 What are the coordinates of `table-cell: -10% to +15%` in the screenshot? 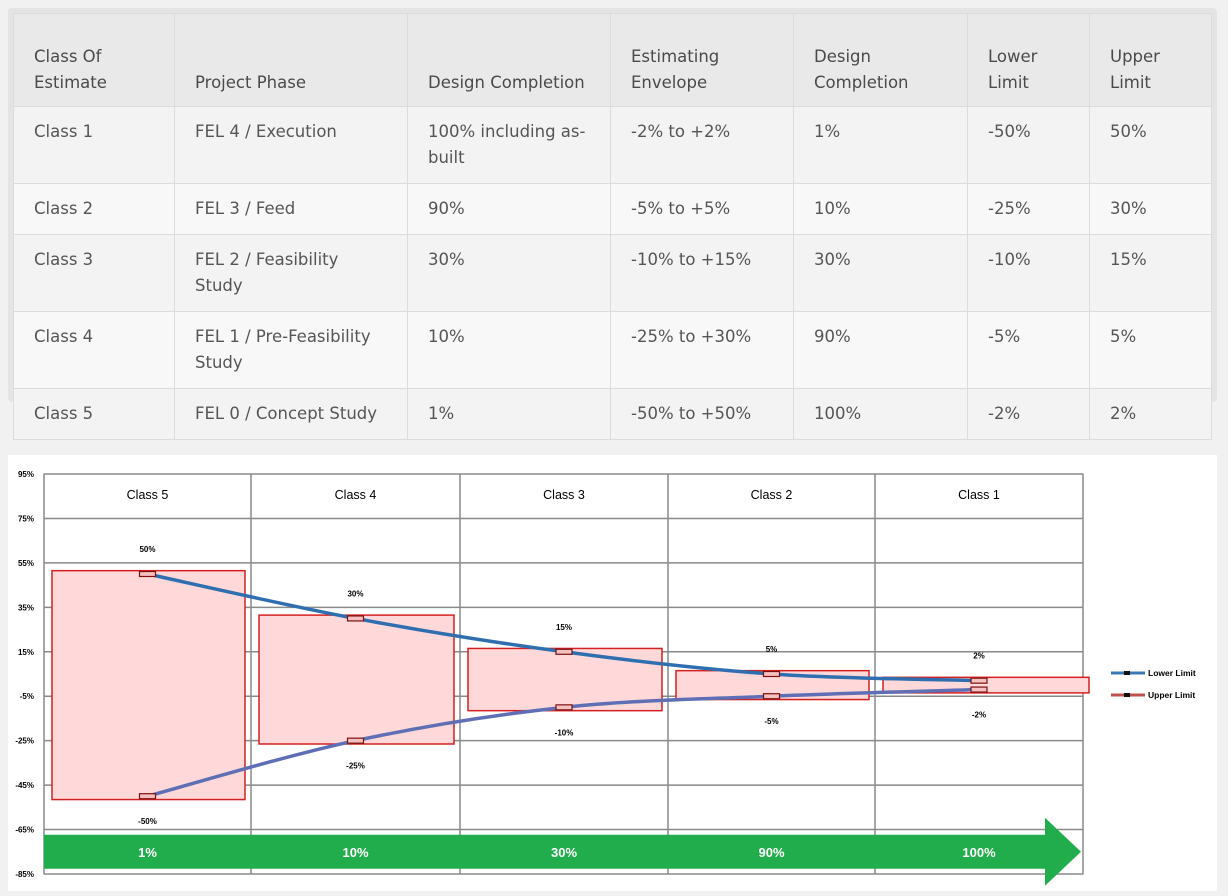 It's located at (702, 273).